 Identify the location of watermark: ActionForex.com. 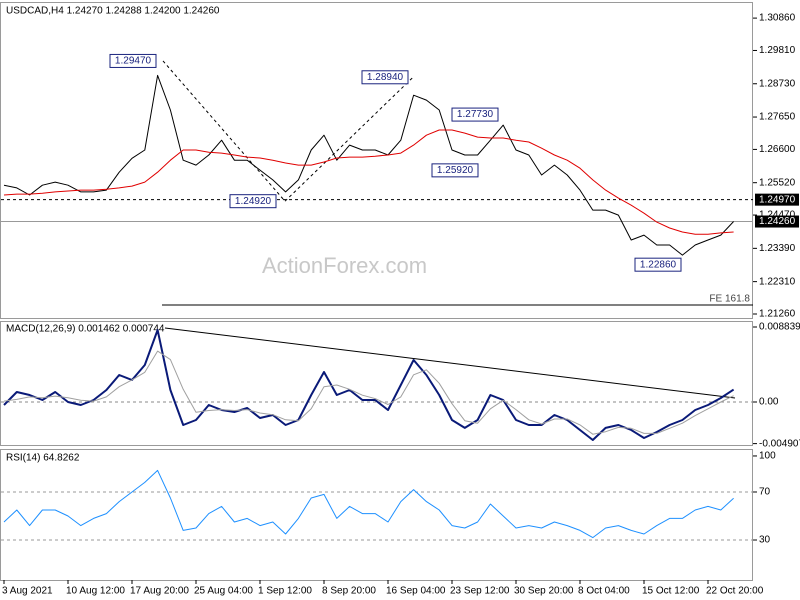
(344, 265).